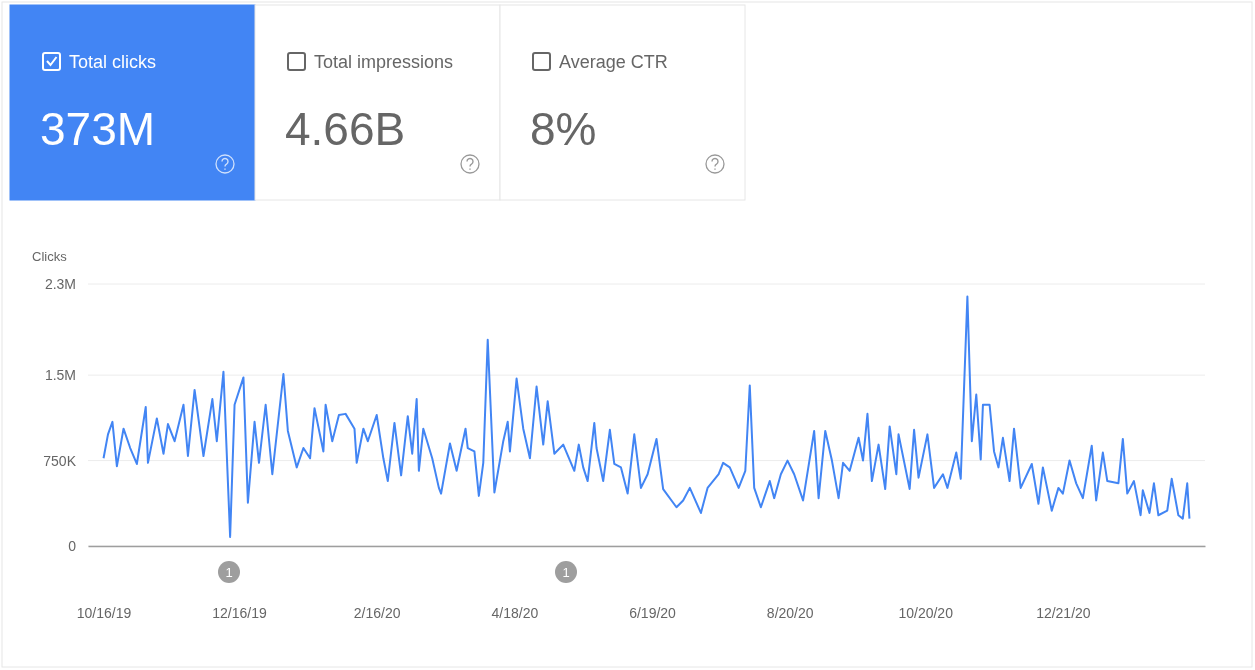 The image size is (1255, 670). What do you see at coordinates (98, 129) in the screenshot?
I see `text: 373M` at bounding box center [98, 129].